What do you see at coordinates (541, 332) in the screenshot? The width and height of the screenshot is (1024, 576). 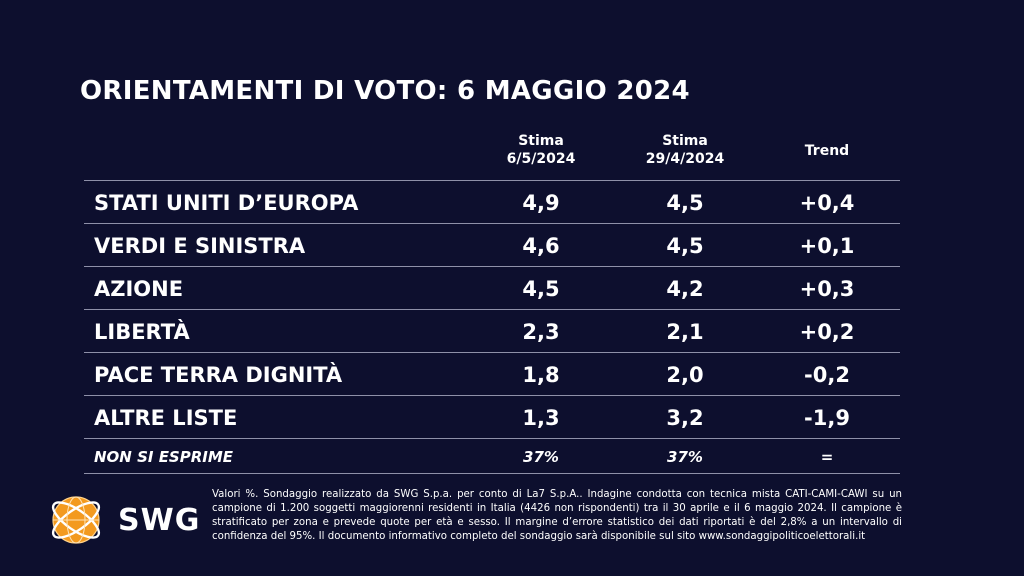 I see `estimate-current: 2,3` at bounding box center [541, 332].